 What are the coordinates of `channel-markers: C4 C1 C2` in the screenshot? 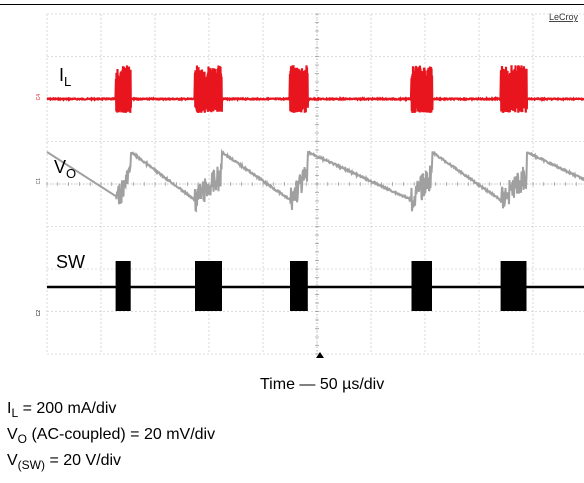 It's located at (39, 205).